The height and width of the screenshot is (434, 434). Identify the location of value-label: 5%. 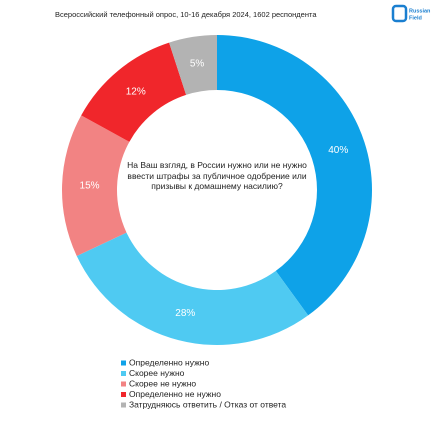
(197, 64).